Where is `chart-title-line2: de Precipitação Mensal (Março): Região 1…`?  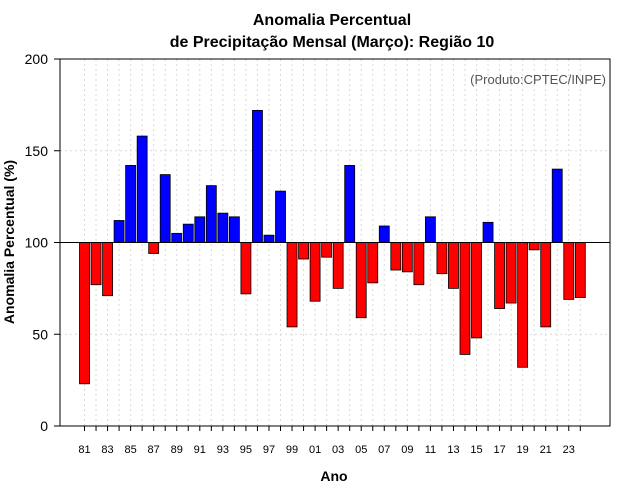 chart-title-line2: de Precipitação Mensal (Março): Região 1… is located at coordinates (332, 42).